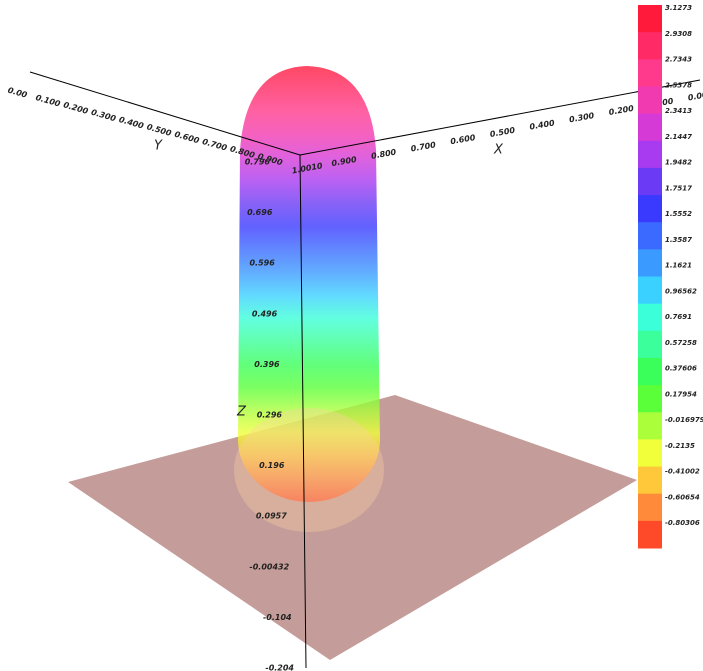 The height and width of the screenshot is (671, 703). What do you see at coordinates (309, 470) in the screenshot?
I see `cylinder-base` at bounding box center [309, 470].